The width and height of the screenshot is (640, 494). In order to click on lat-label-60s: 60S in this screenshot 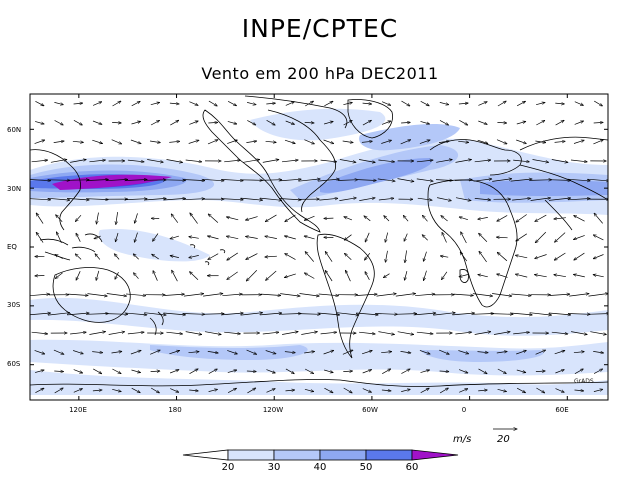, I will do `click(14, 364)`.